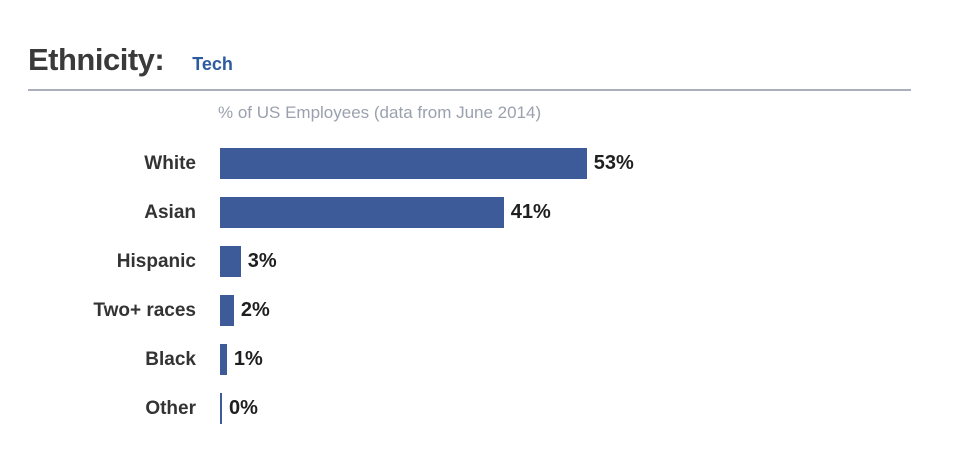 The image size is (960, 464). I want to click on chart-row: Asian 41%, so click(480, 212).